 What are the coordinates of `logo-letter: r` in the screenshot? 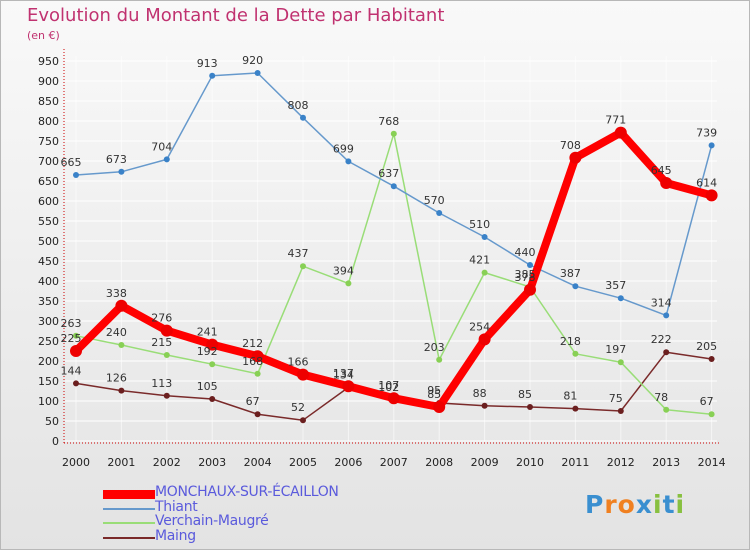 It's located at (611, 504).